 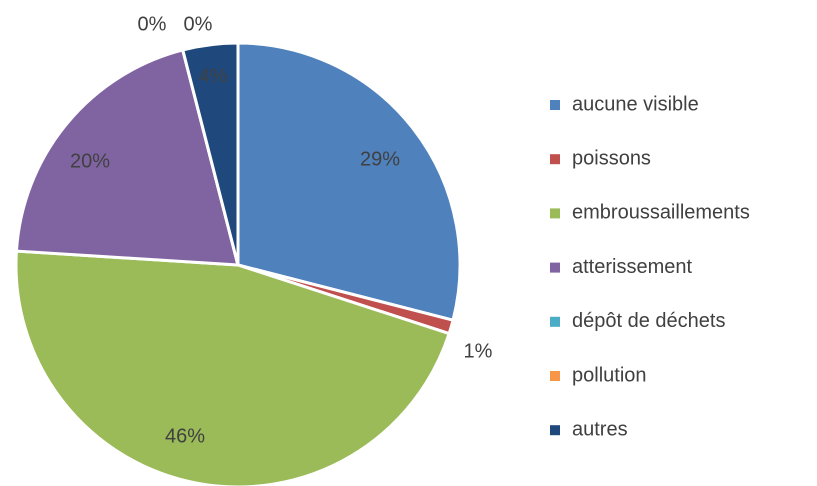 What do you see at coordinates (600, 429) in the screenshot?
I see `legend-label: autres` at bounding box center [600, 429].